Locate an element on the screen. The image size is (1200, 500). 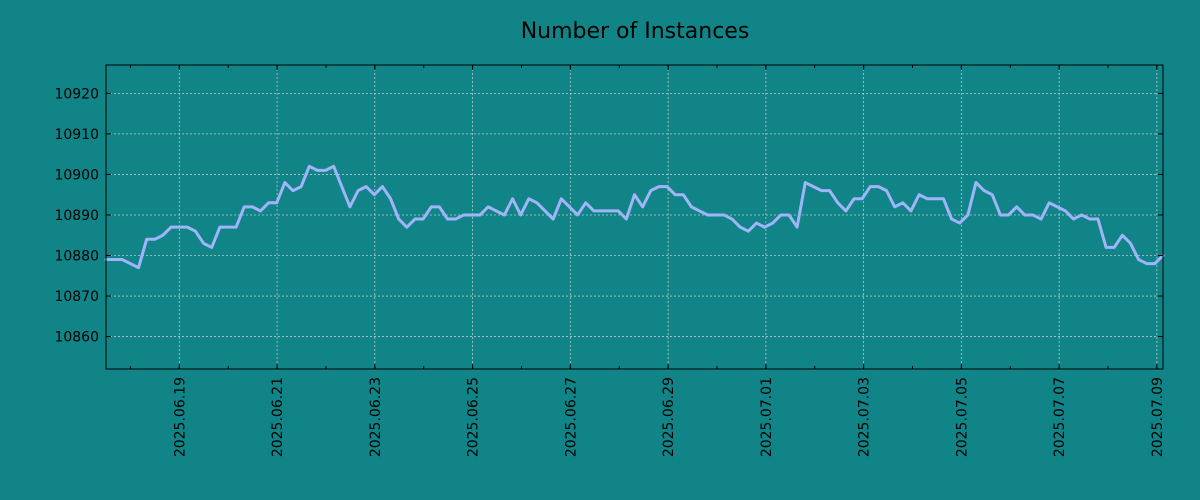
x-tick-label: 2025.07.01 is located at coordinates (767, 417).